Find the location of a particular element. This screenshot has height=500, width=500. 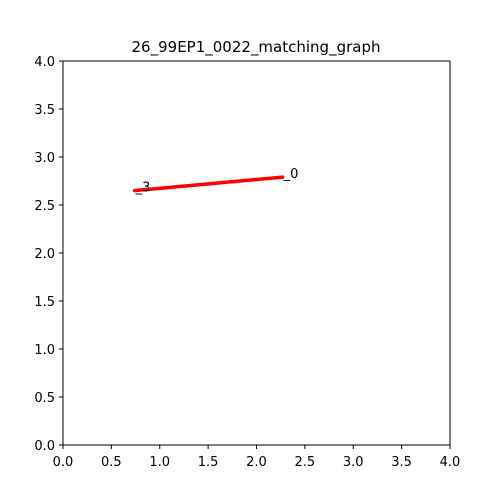

x-tick-label: 0.0 is located at coordinates (63, 462).